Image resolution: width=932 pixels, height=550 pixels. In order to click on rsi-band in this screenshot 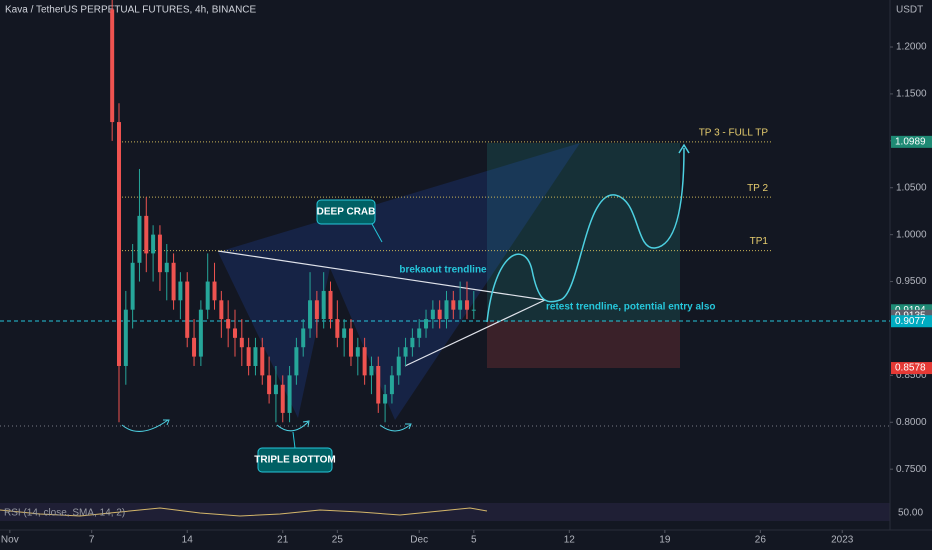, I will do `click(445, 512)`.